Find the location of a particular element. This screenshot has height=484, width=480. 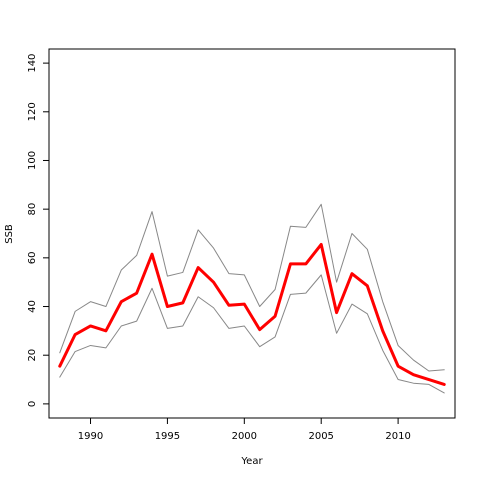

y-tick-label: 80 is located at coordinates (32, 209).